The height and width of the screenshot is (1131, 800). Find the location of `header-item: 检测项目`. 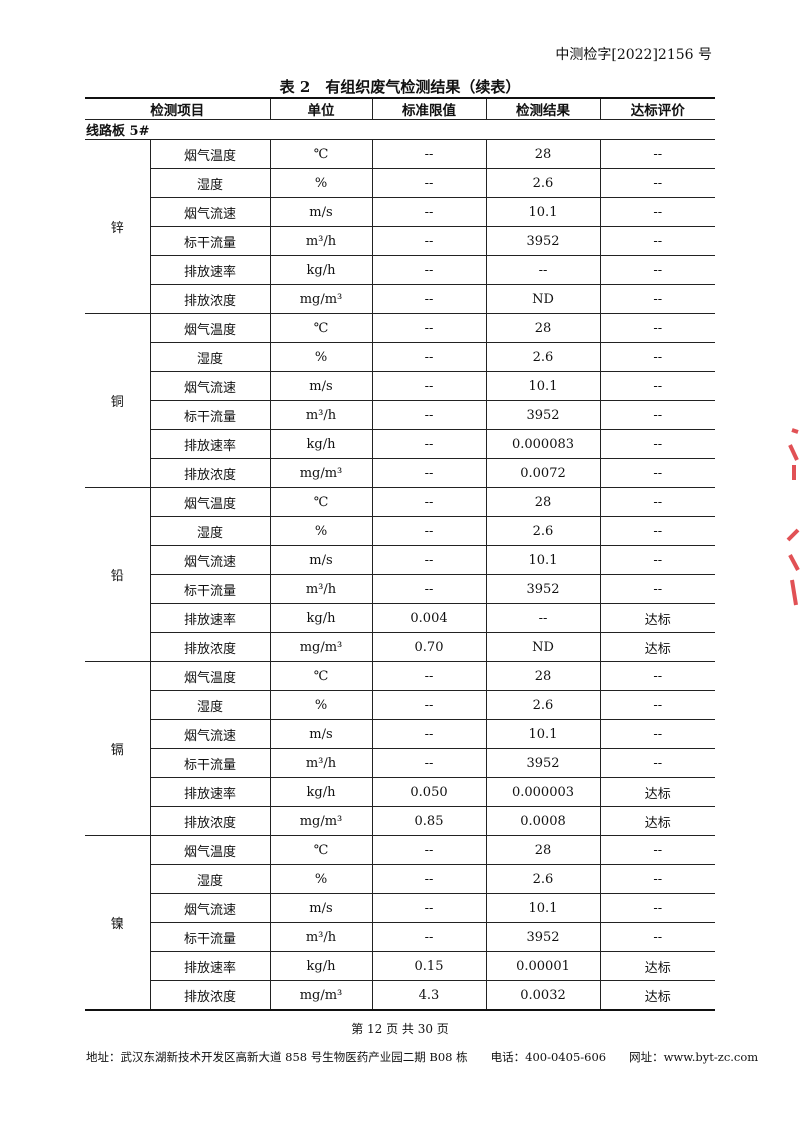

header-item: 检测项目 is located at coordinates (178, 108).